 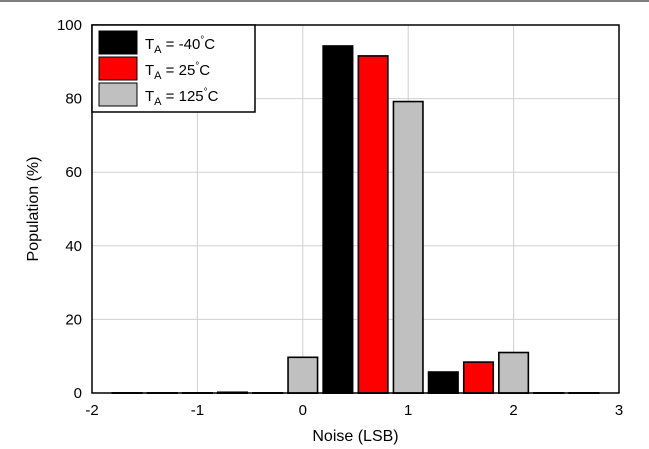 What do you see at coordinates (177, 71) in the screenshot?
I see `legend-label-2: TA = 25°C` at bounding box center [177, 71].